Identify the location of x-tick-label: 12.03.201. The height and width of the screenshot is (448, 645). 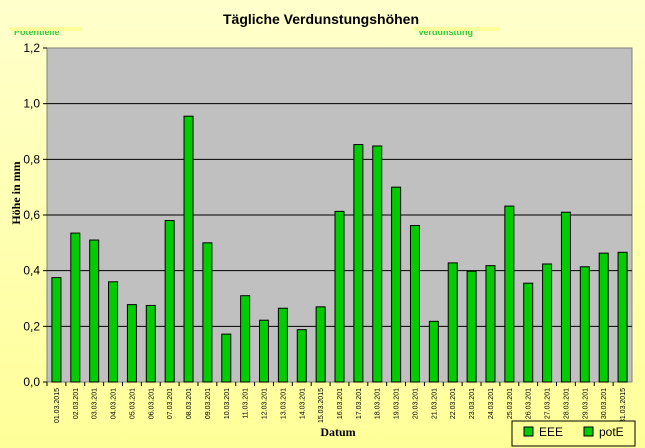
(265, 403).